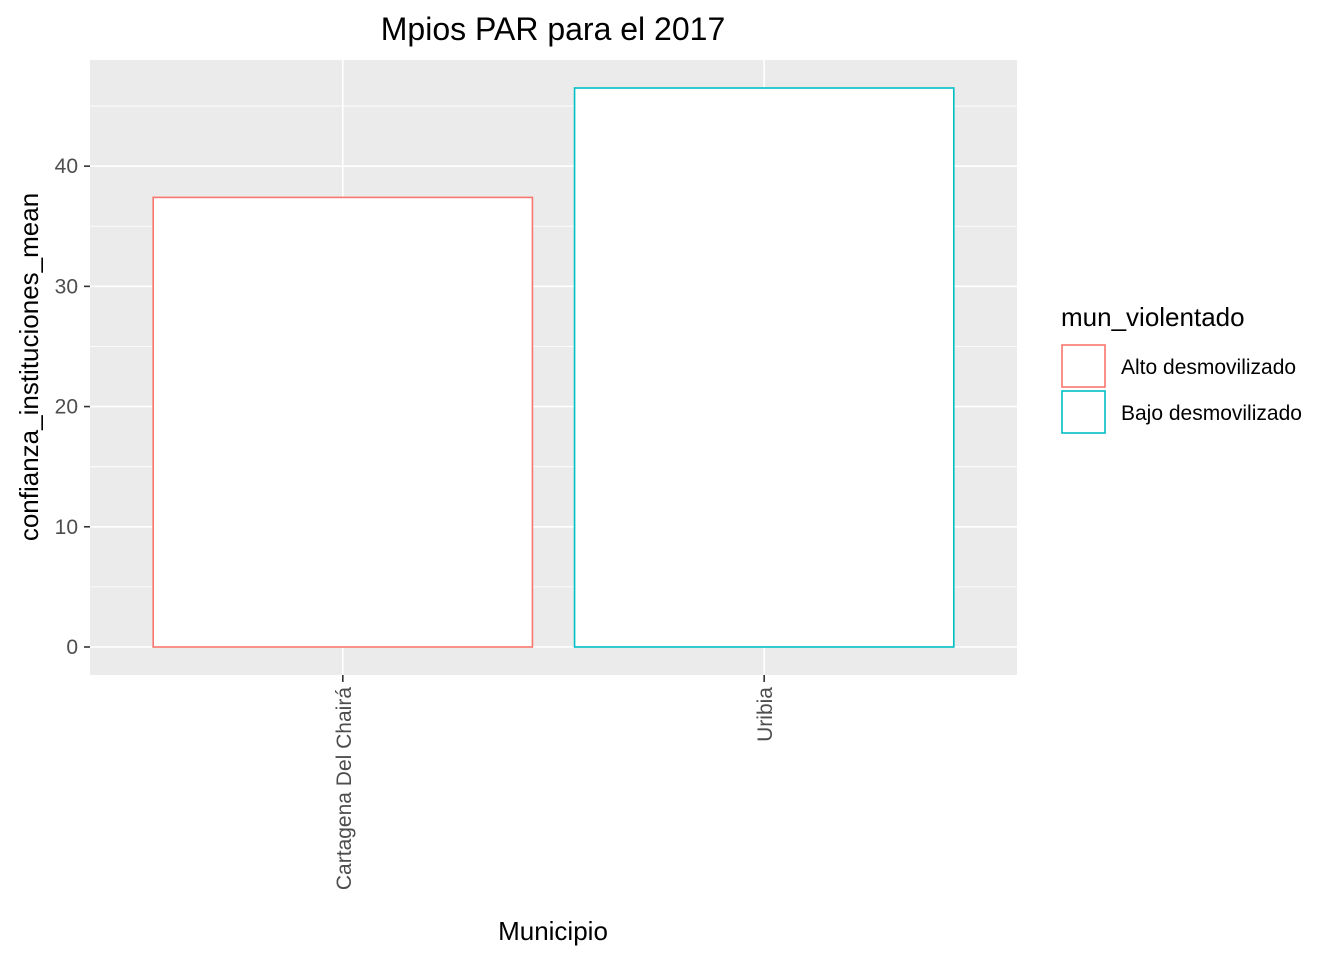 The image size is (1344, 960). What do you see at coordinates (66, 286) in the screenshot?
I see `y-tick-label: 30` at bounding box center [66, 286].